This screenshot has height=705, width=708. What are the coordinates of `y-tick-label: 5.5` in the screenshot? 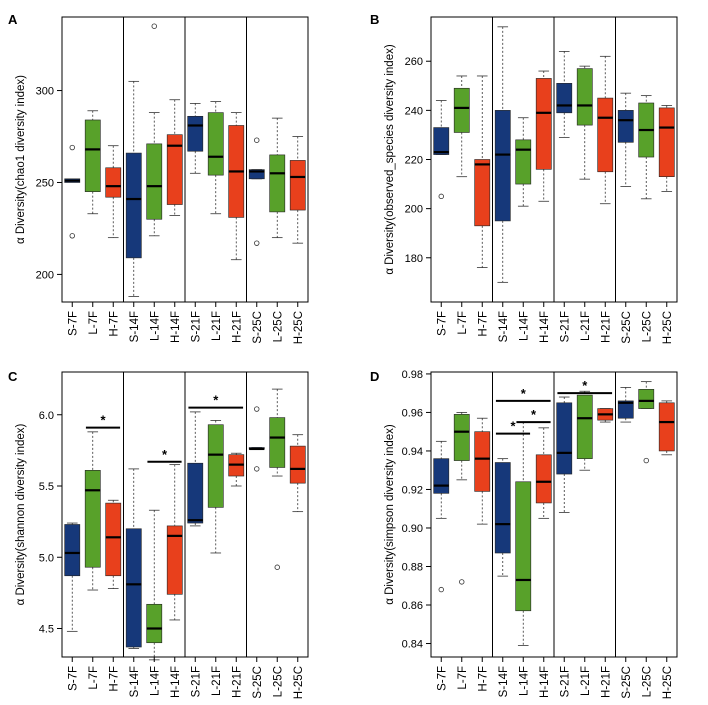 It's located at (46, 487).